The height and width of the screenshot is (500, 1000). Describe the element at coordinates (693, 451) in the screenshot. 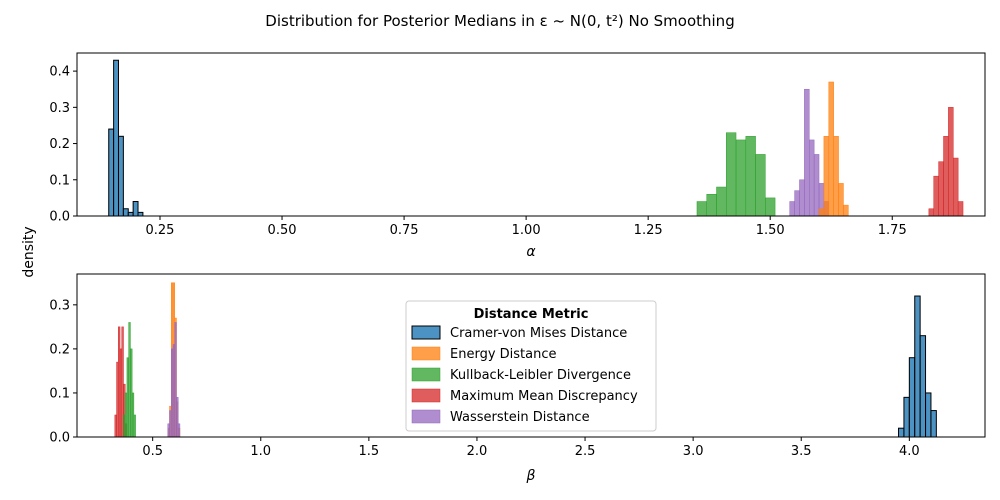

I see `x-tick-label: 3.0` at that location.